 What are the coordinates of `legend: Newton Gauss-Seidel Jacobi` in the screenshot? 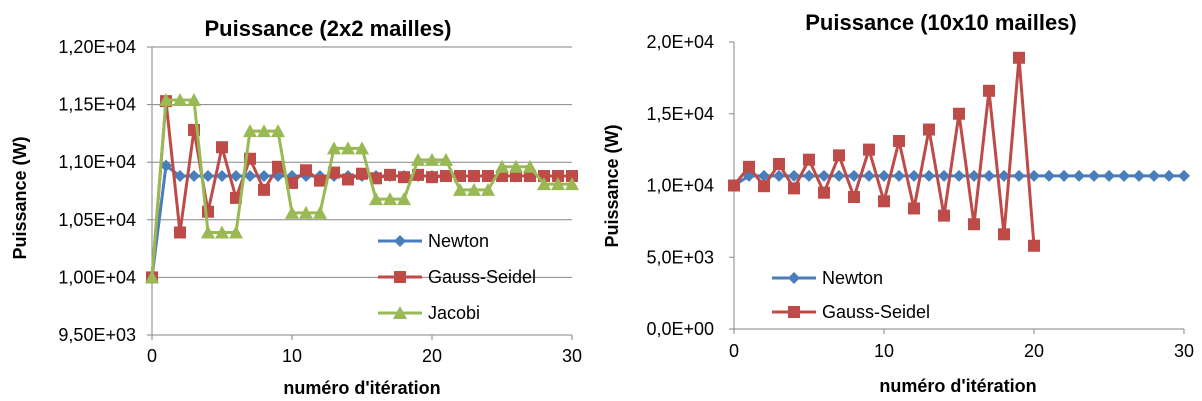 It's located at (457, 277).